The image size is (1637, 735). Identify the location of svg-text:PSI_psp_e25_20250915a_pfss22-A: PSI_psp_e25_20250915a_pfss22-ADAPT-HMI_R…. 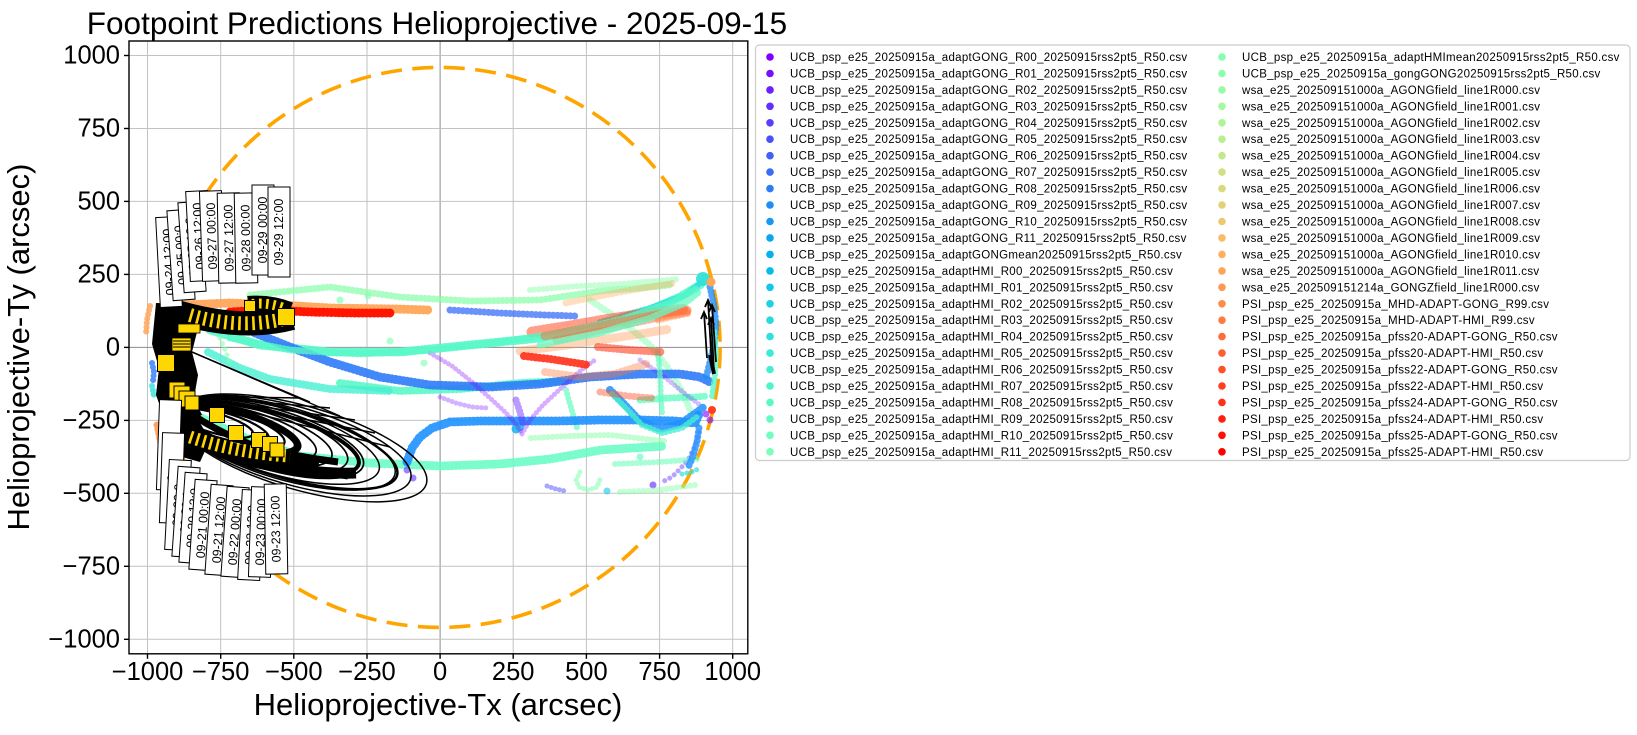
(1392, 387).